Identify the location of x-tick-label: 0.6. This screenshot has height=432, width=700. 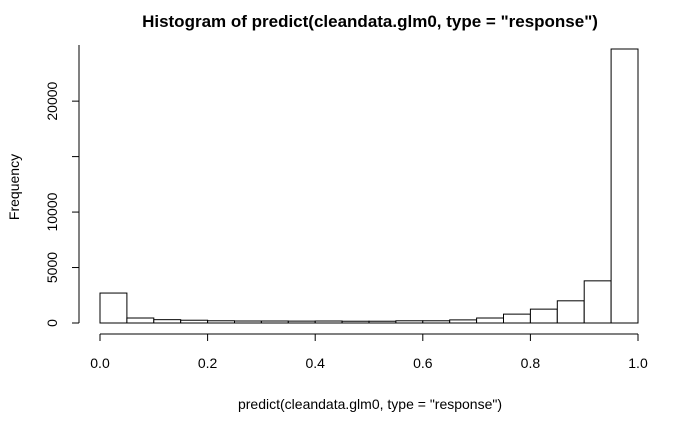
(423, 363).